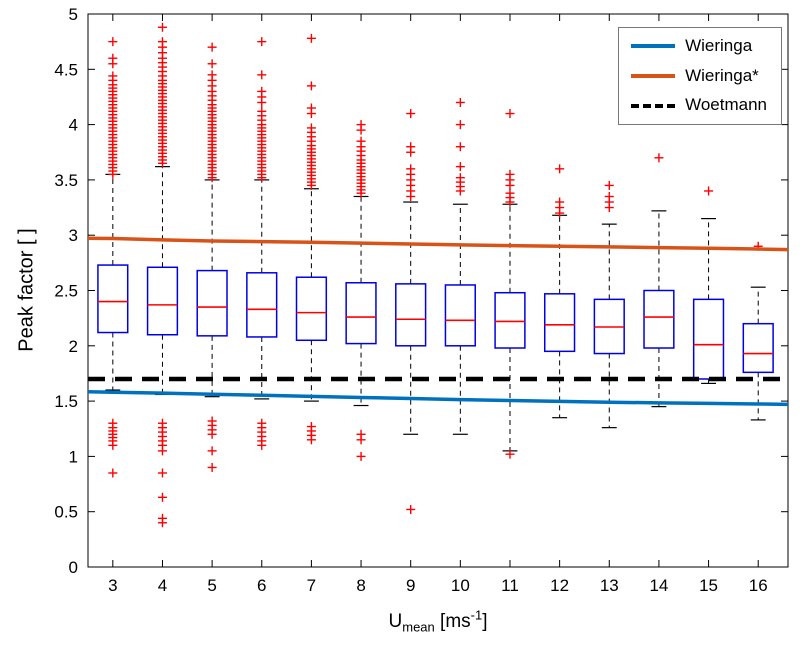 The height and width of the screenshot is (654, 803). I want to click on legend-label: Wieringa, so click(719, 45).